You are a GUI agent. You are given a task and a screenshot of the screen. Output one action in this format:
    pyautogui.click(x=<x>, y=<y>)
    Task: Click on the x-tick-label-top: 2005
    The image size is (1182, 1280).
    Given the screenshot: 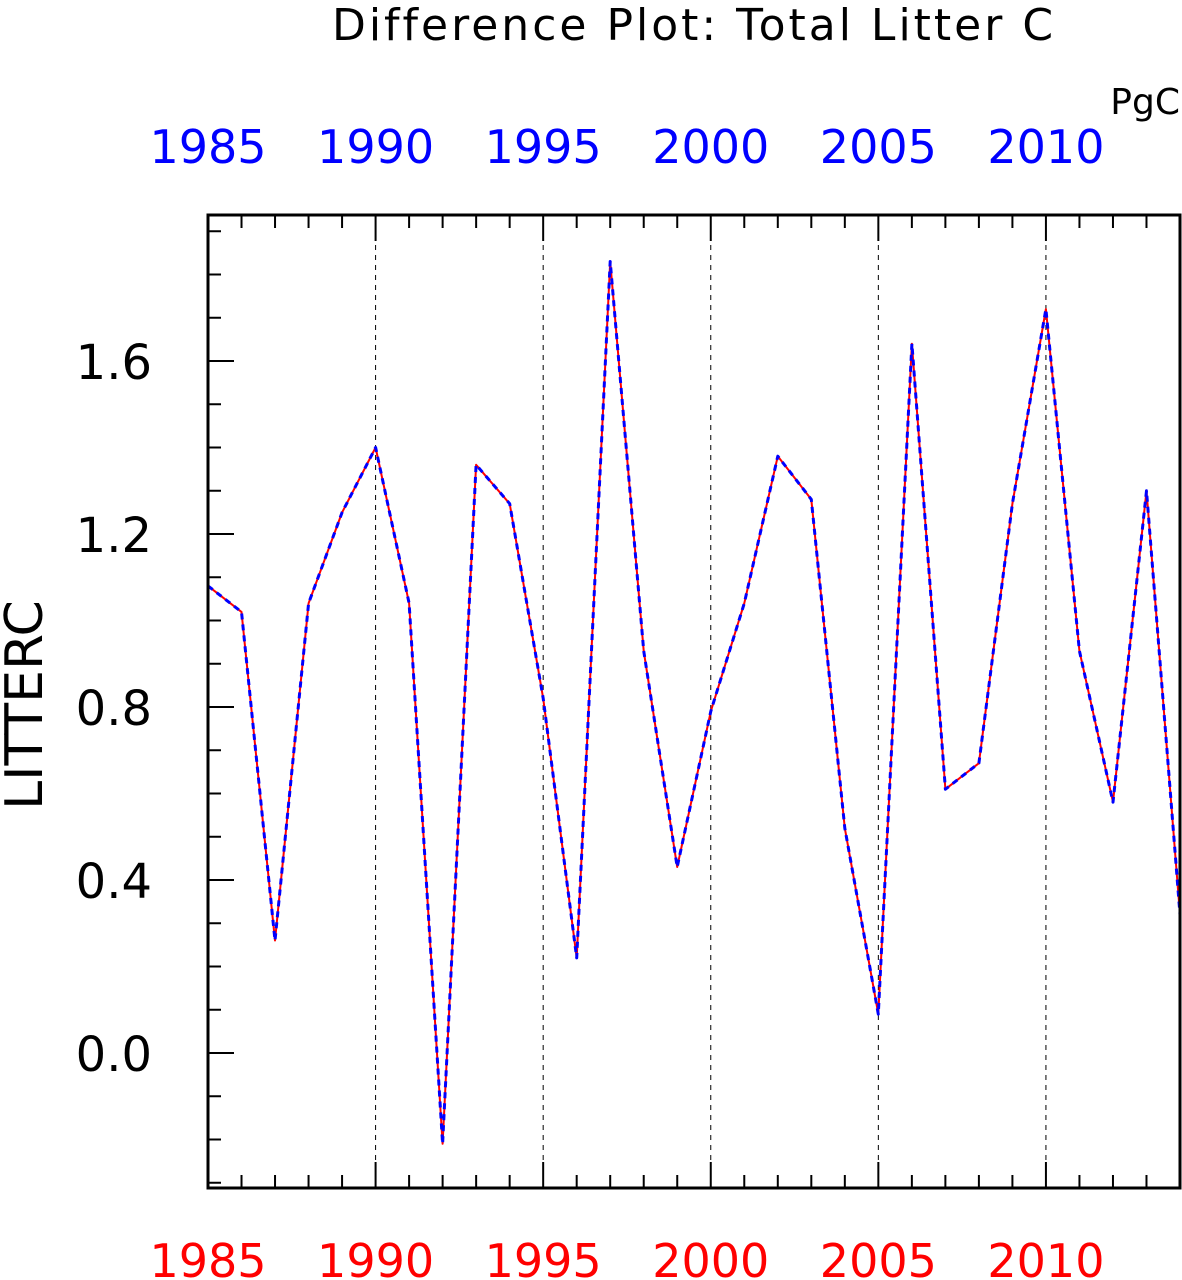 What is the action you would take?
    pyautogui.click(x=878, y=147)
    